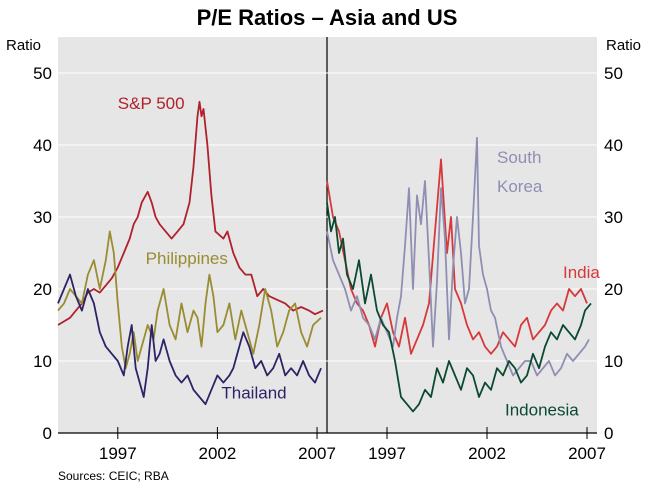 The image size is (655, 488). What do you see at coordinates (613, 217) in the screenshot?
I see `y-tick-label-right: 30` at bounding box center [613, 217].